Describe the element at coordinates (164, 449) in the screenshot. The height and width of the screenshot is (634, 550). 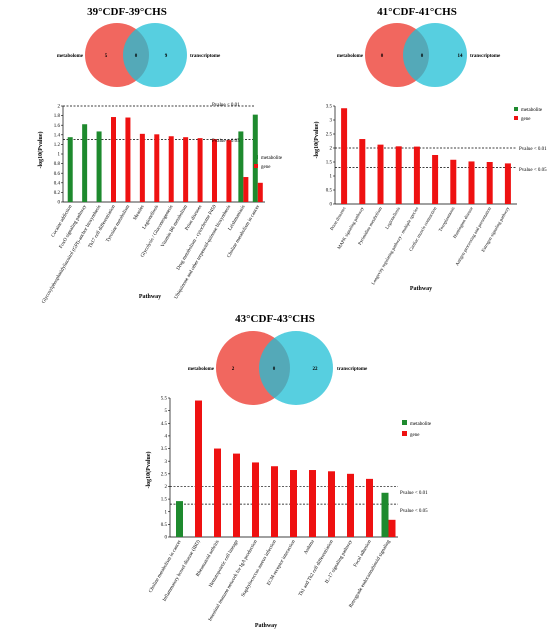
I see `panel3-y-tick-label: 3.5` at that location.